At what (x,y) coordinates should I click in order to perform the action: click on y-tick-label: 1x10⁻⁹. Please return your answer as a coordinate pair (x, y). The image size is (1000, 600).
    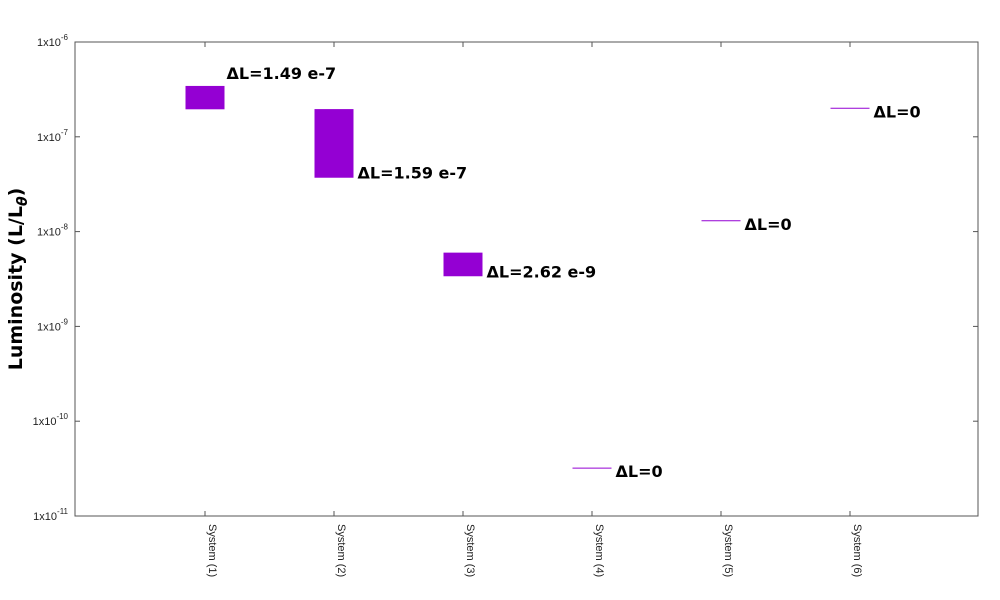
    Looking at the image, I should click on (53, 325).